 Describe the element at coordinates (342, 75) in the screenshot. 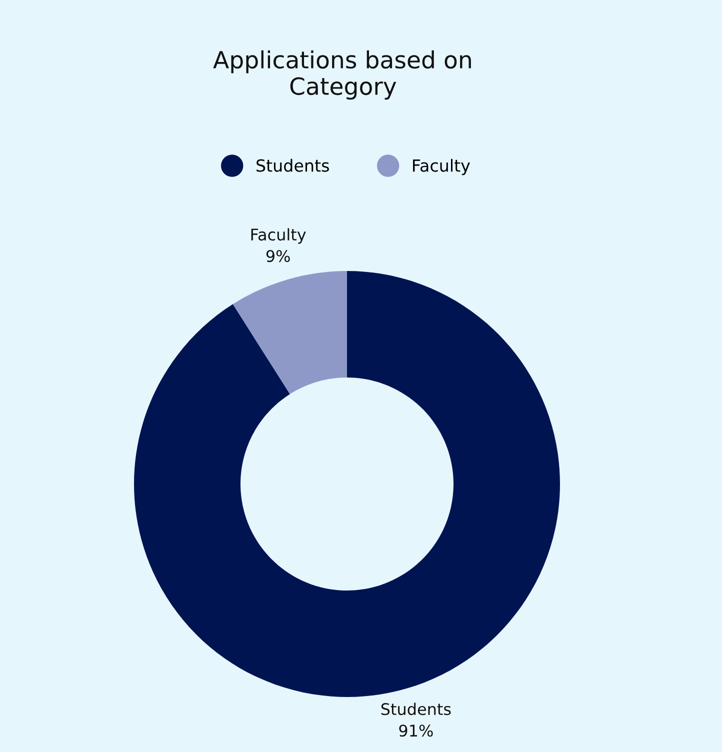

I see `chart-title: Applications based on Category` at that location.